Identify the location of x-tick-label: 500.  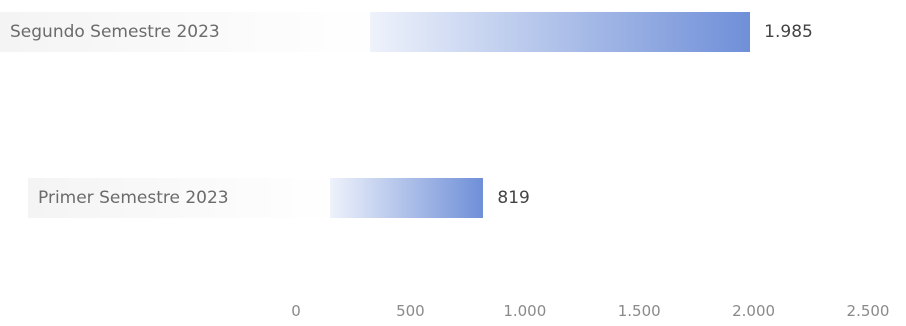
(410, 311).